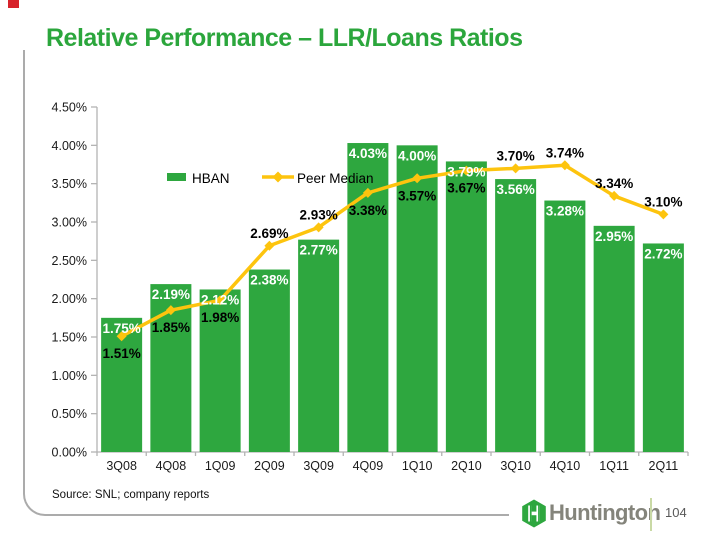 The width and height of the screenshot is (720, 540). Describe the element at coordinates (466, 188) in the screenshot. I see `line-value-label: 3.67%` at that location.